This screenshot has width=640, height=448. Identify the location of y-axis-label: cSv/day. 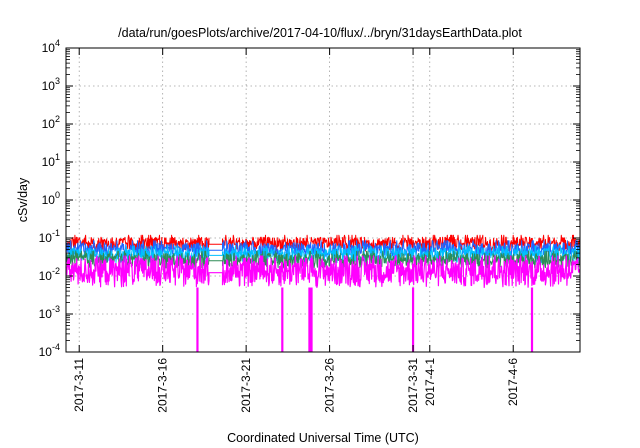
(23, 199).